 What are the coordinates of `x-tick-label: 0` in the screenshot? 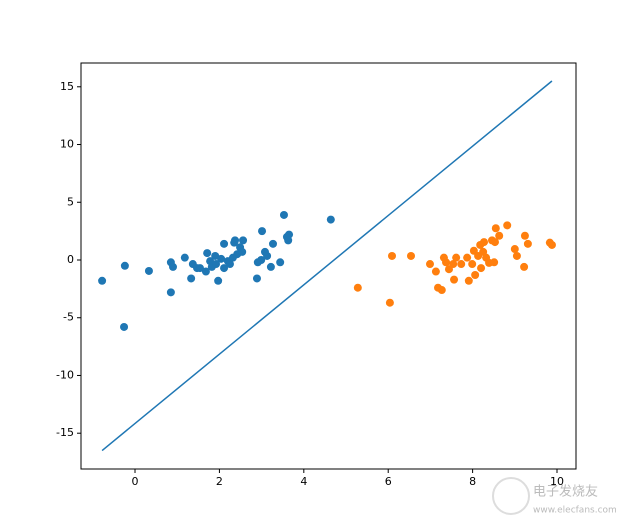 It's located at (135, 481).